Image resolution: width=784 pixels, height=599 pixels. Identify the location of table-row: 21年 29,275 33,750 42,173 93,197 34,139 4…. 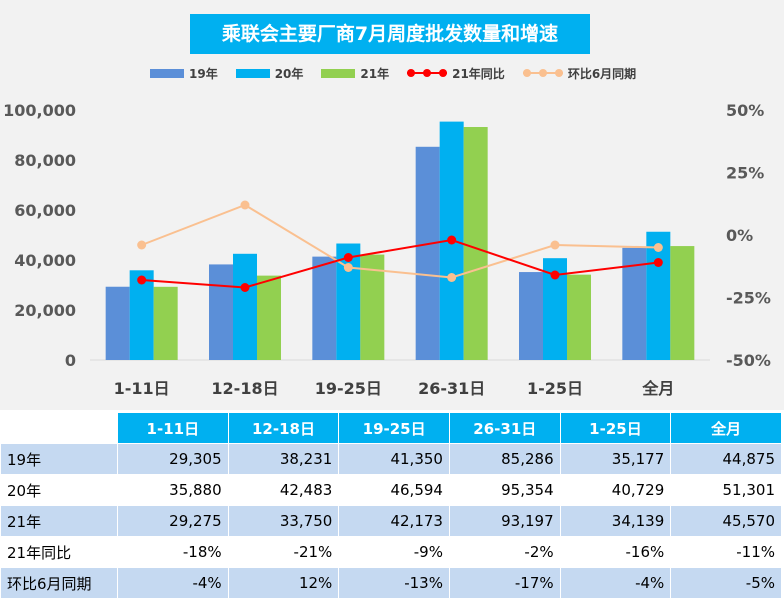
(391, 521).